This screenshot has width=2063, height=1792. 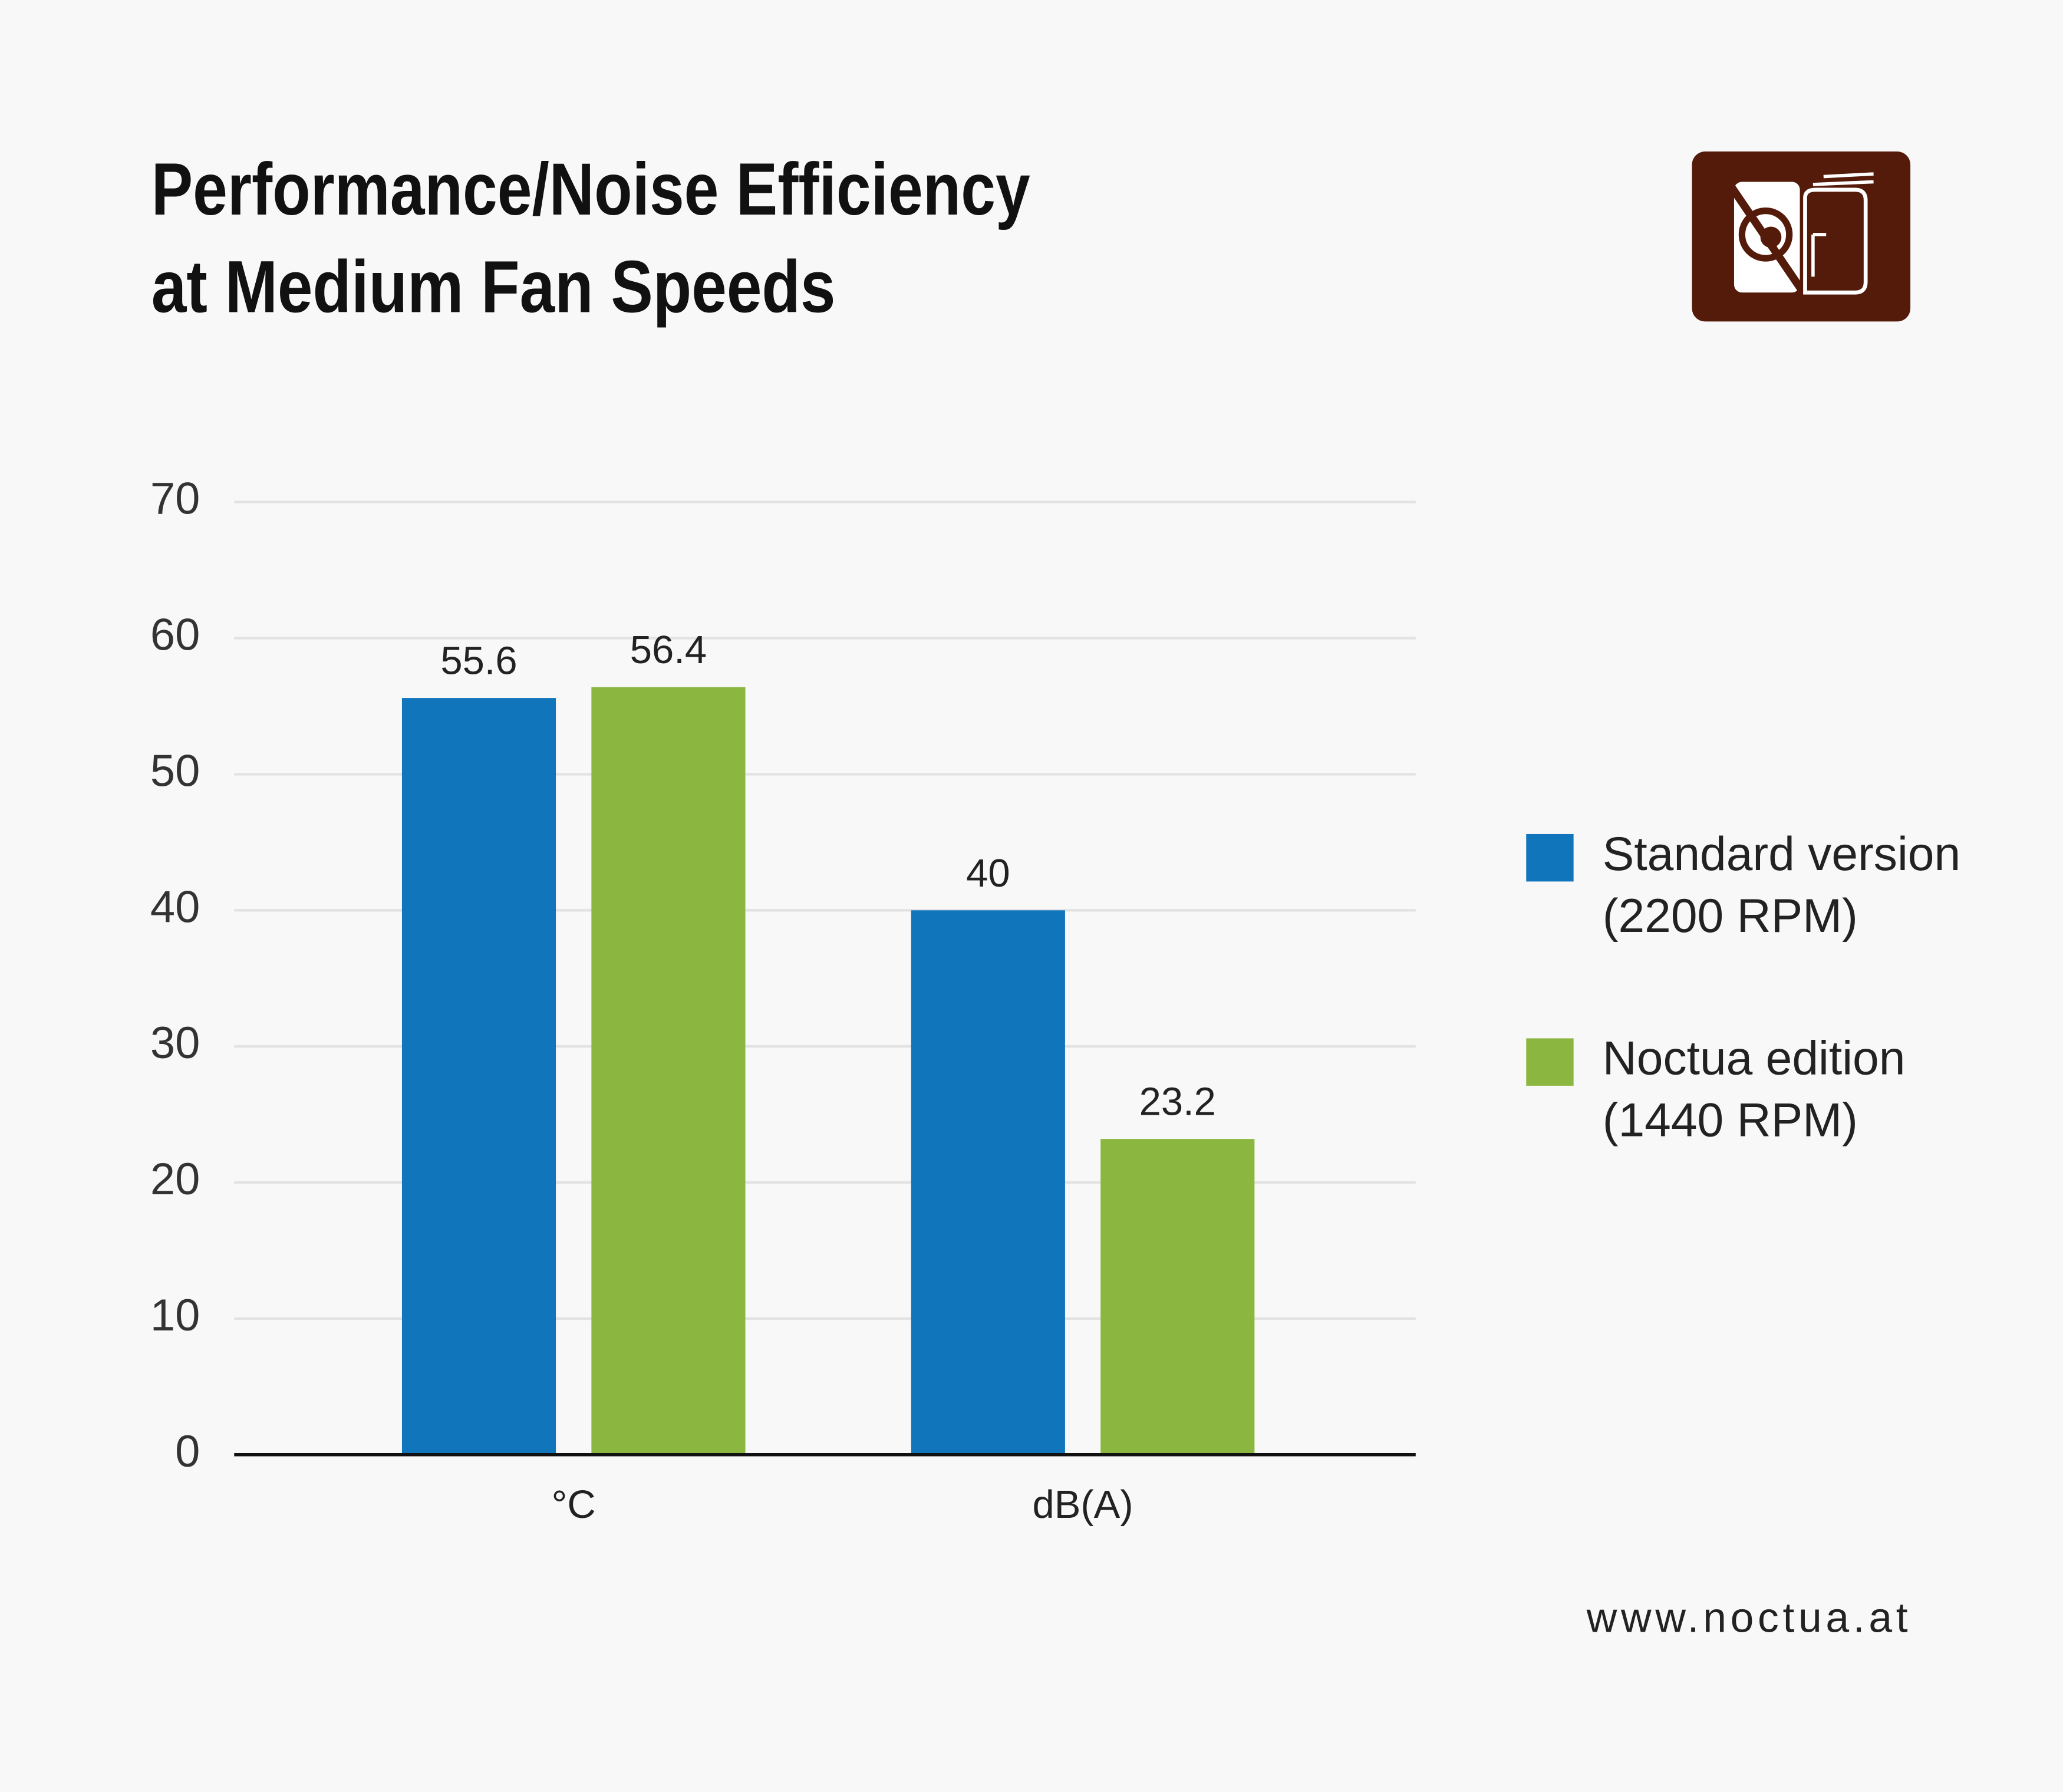 I want to click on x-tick-label: °C, so click(x=574, y=1505).